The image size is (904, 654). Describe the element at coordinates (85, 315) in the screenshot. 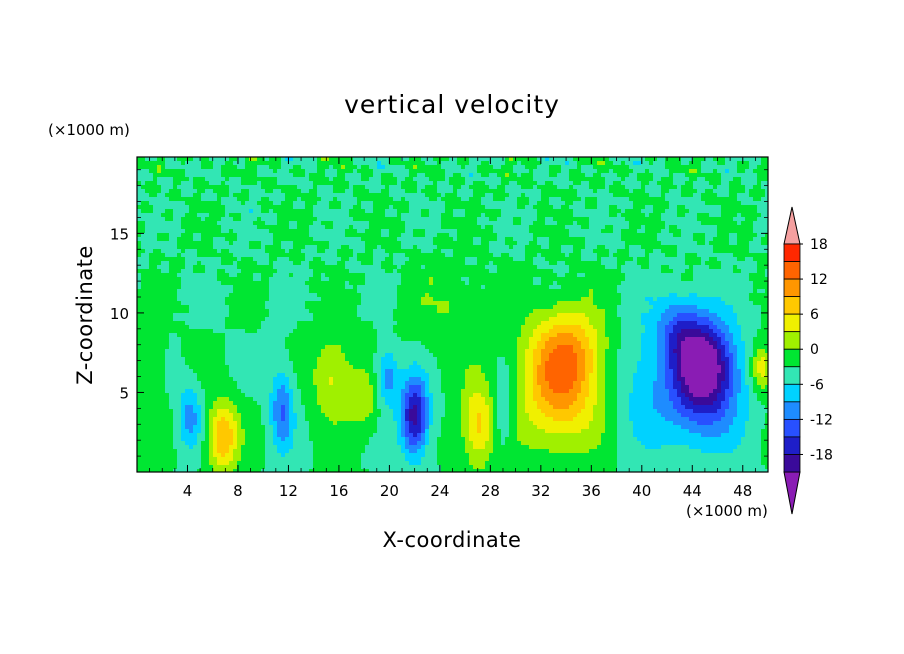

I see `y-axis-label: Z-coordinate` at that location.